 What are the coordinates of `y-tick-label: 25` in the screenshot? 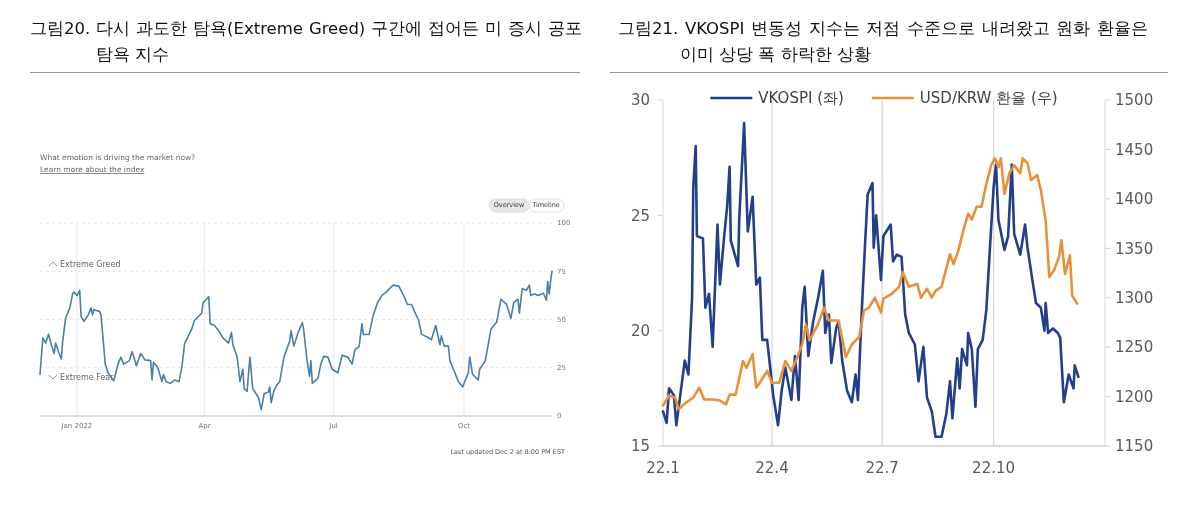 It's located at (640, 215).